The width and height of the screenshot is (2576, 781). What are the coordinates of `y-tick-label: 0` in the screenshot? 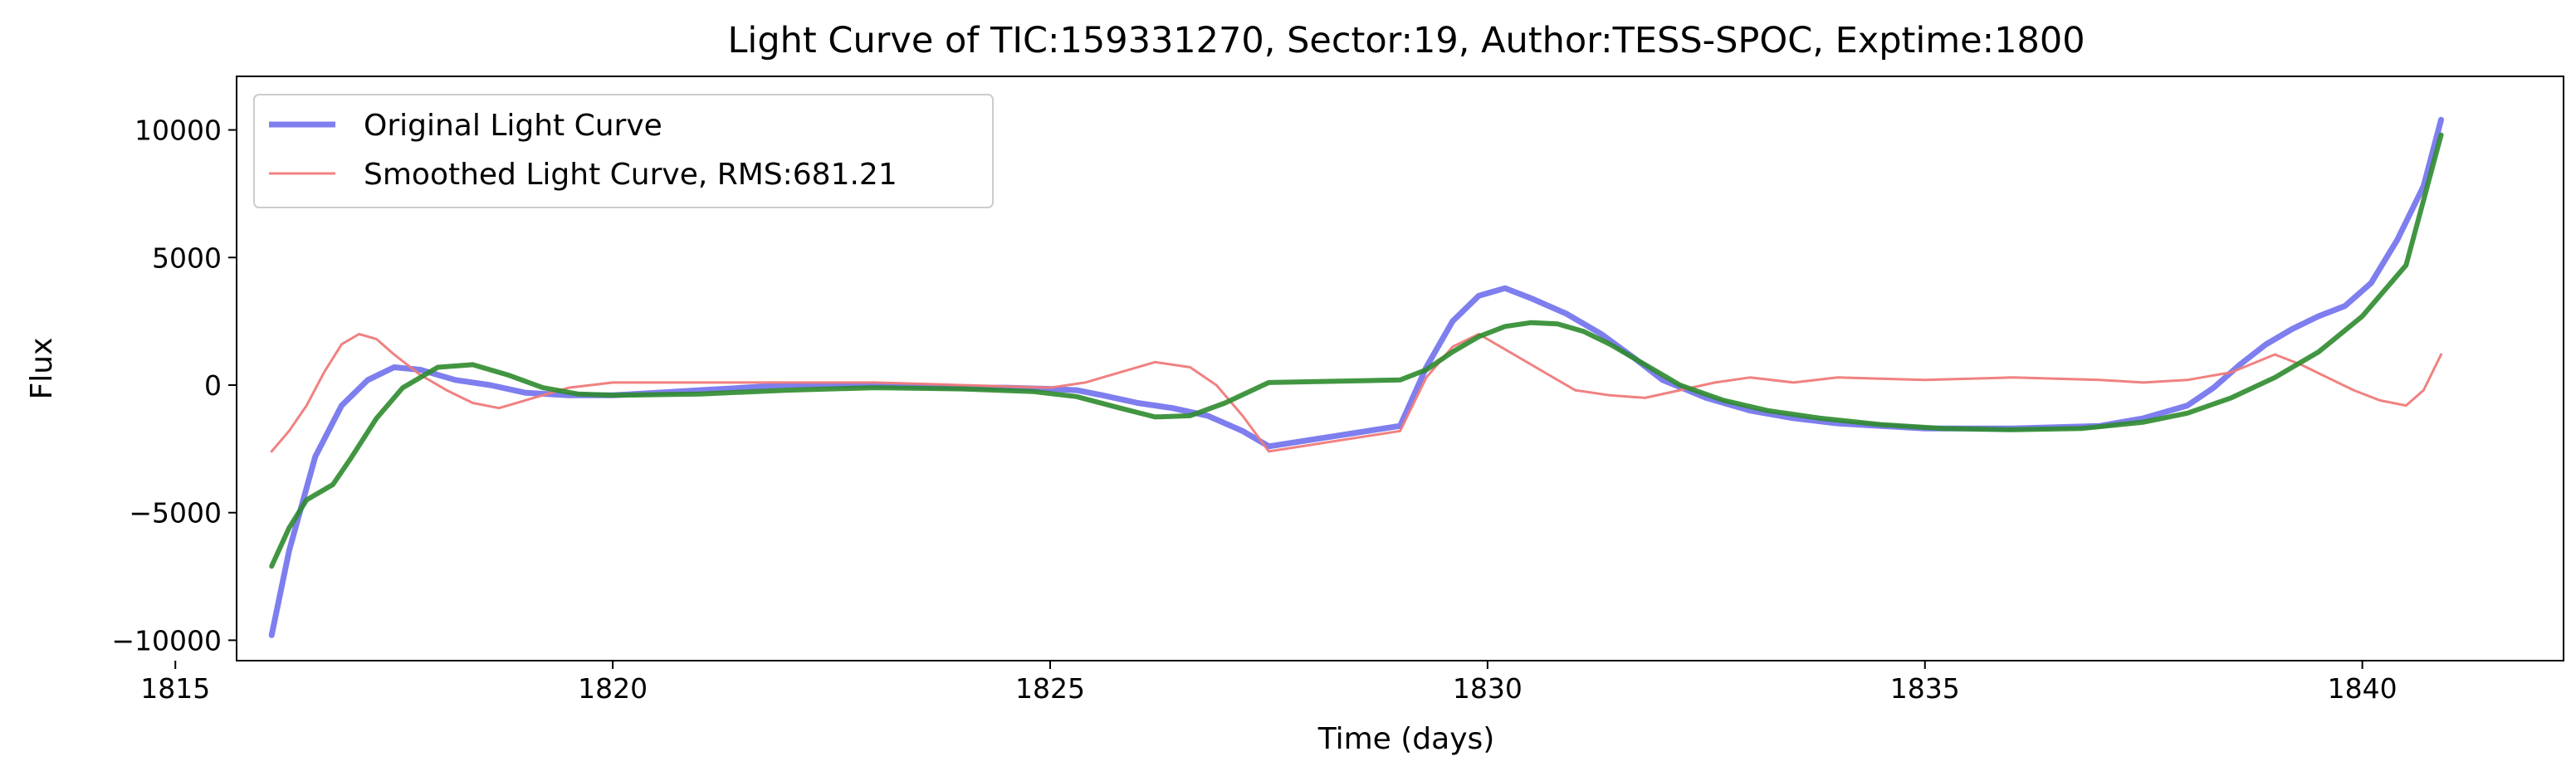 It's located at (213, 385).